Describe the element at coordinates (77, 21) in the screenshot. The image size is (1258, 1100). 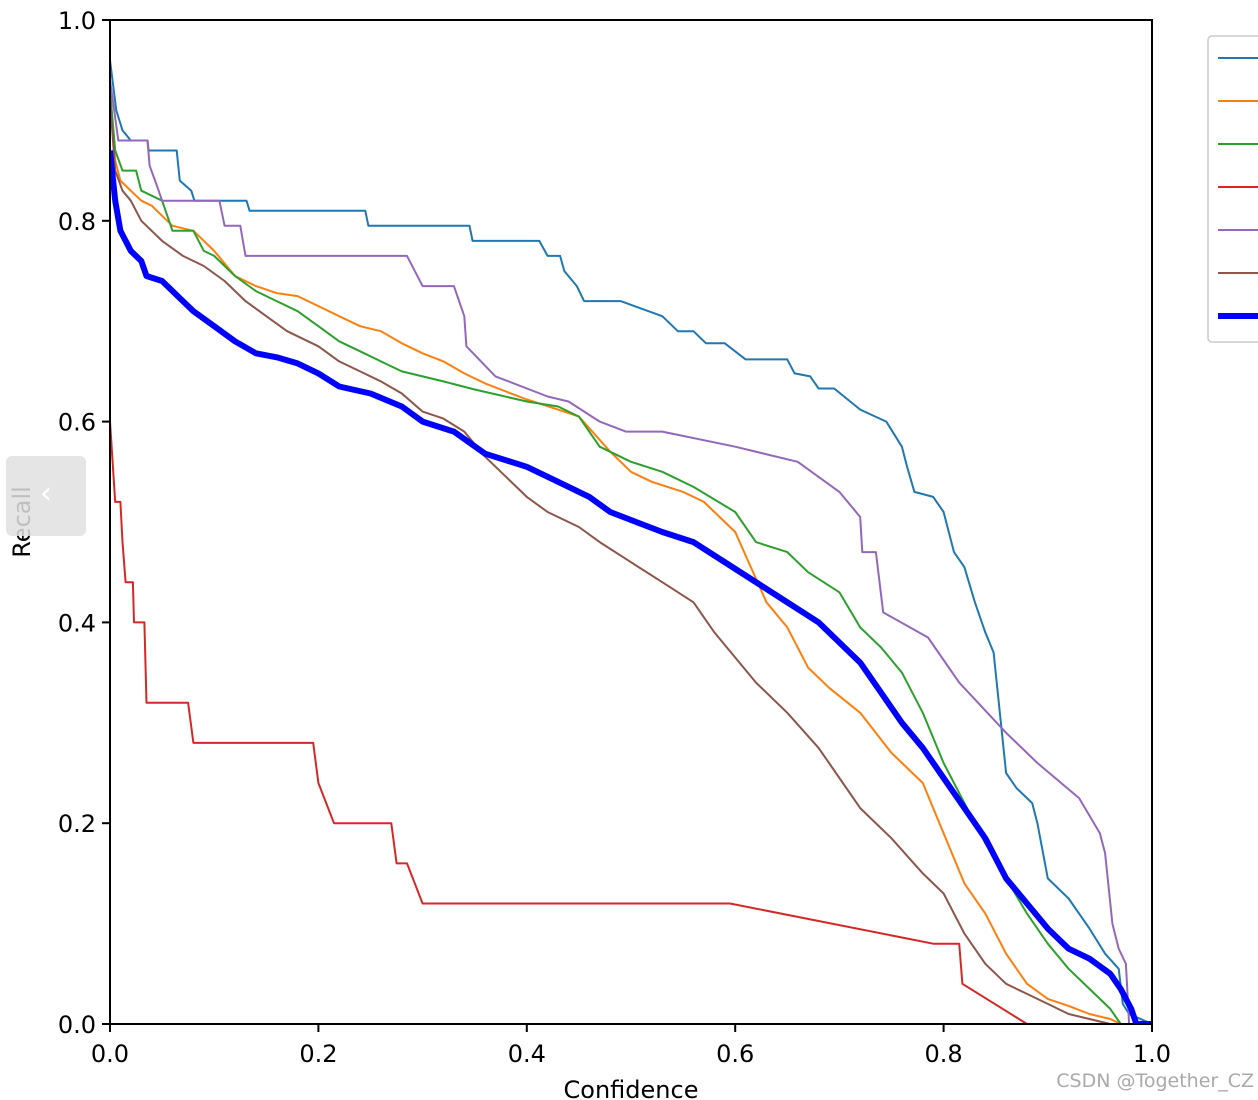
I see `y-tick-label: 1.0` at that location.